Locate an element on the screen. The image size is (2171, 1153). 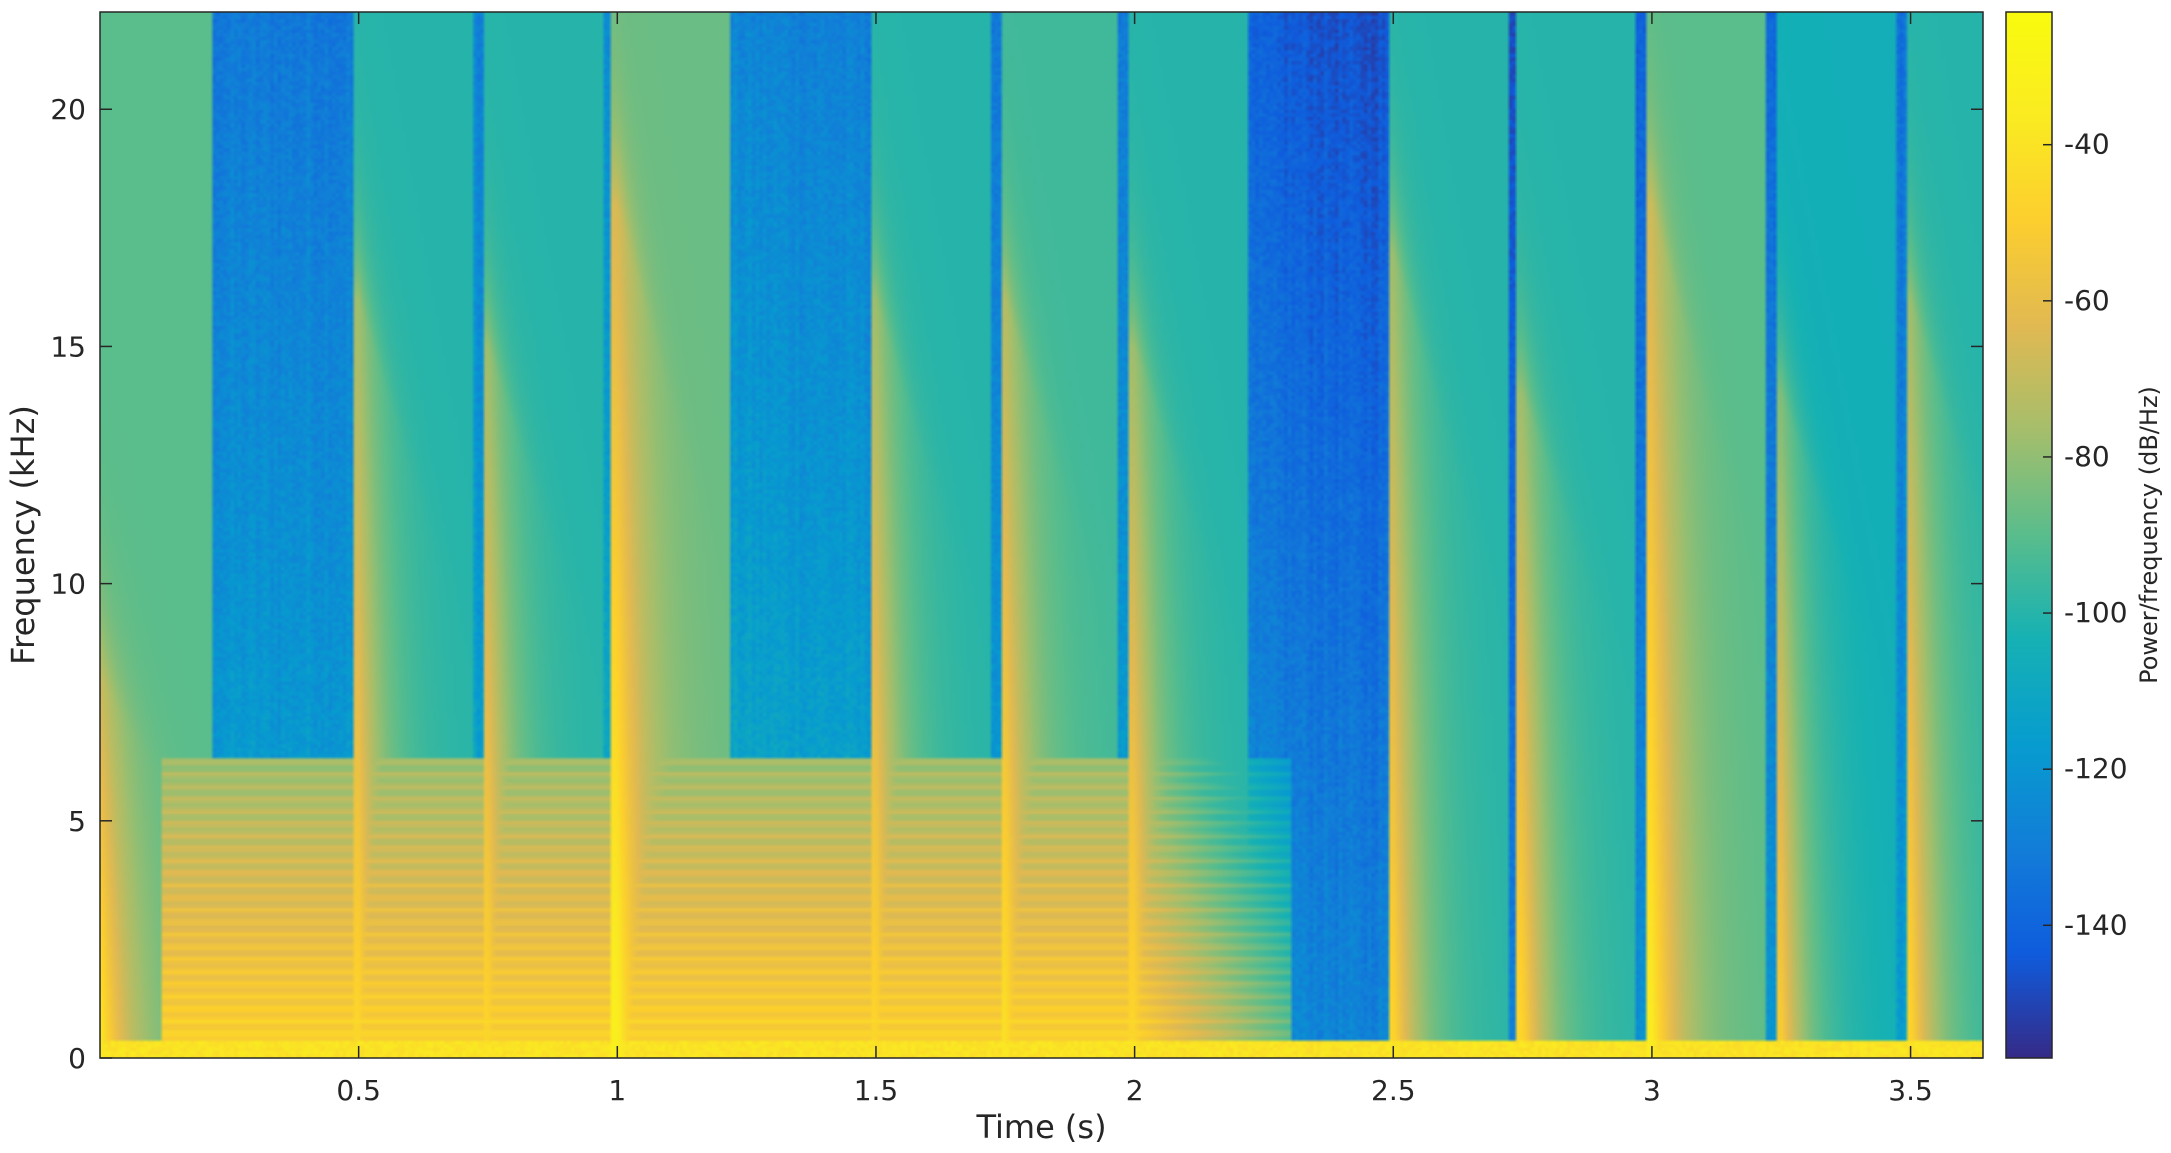
x-tick-label: 1.5 is located at coordinates (876, 1090).